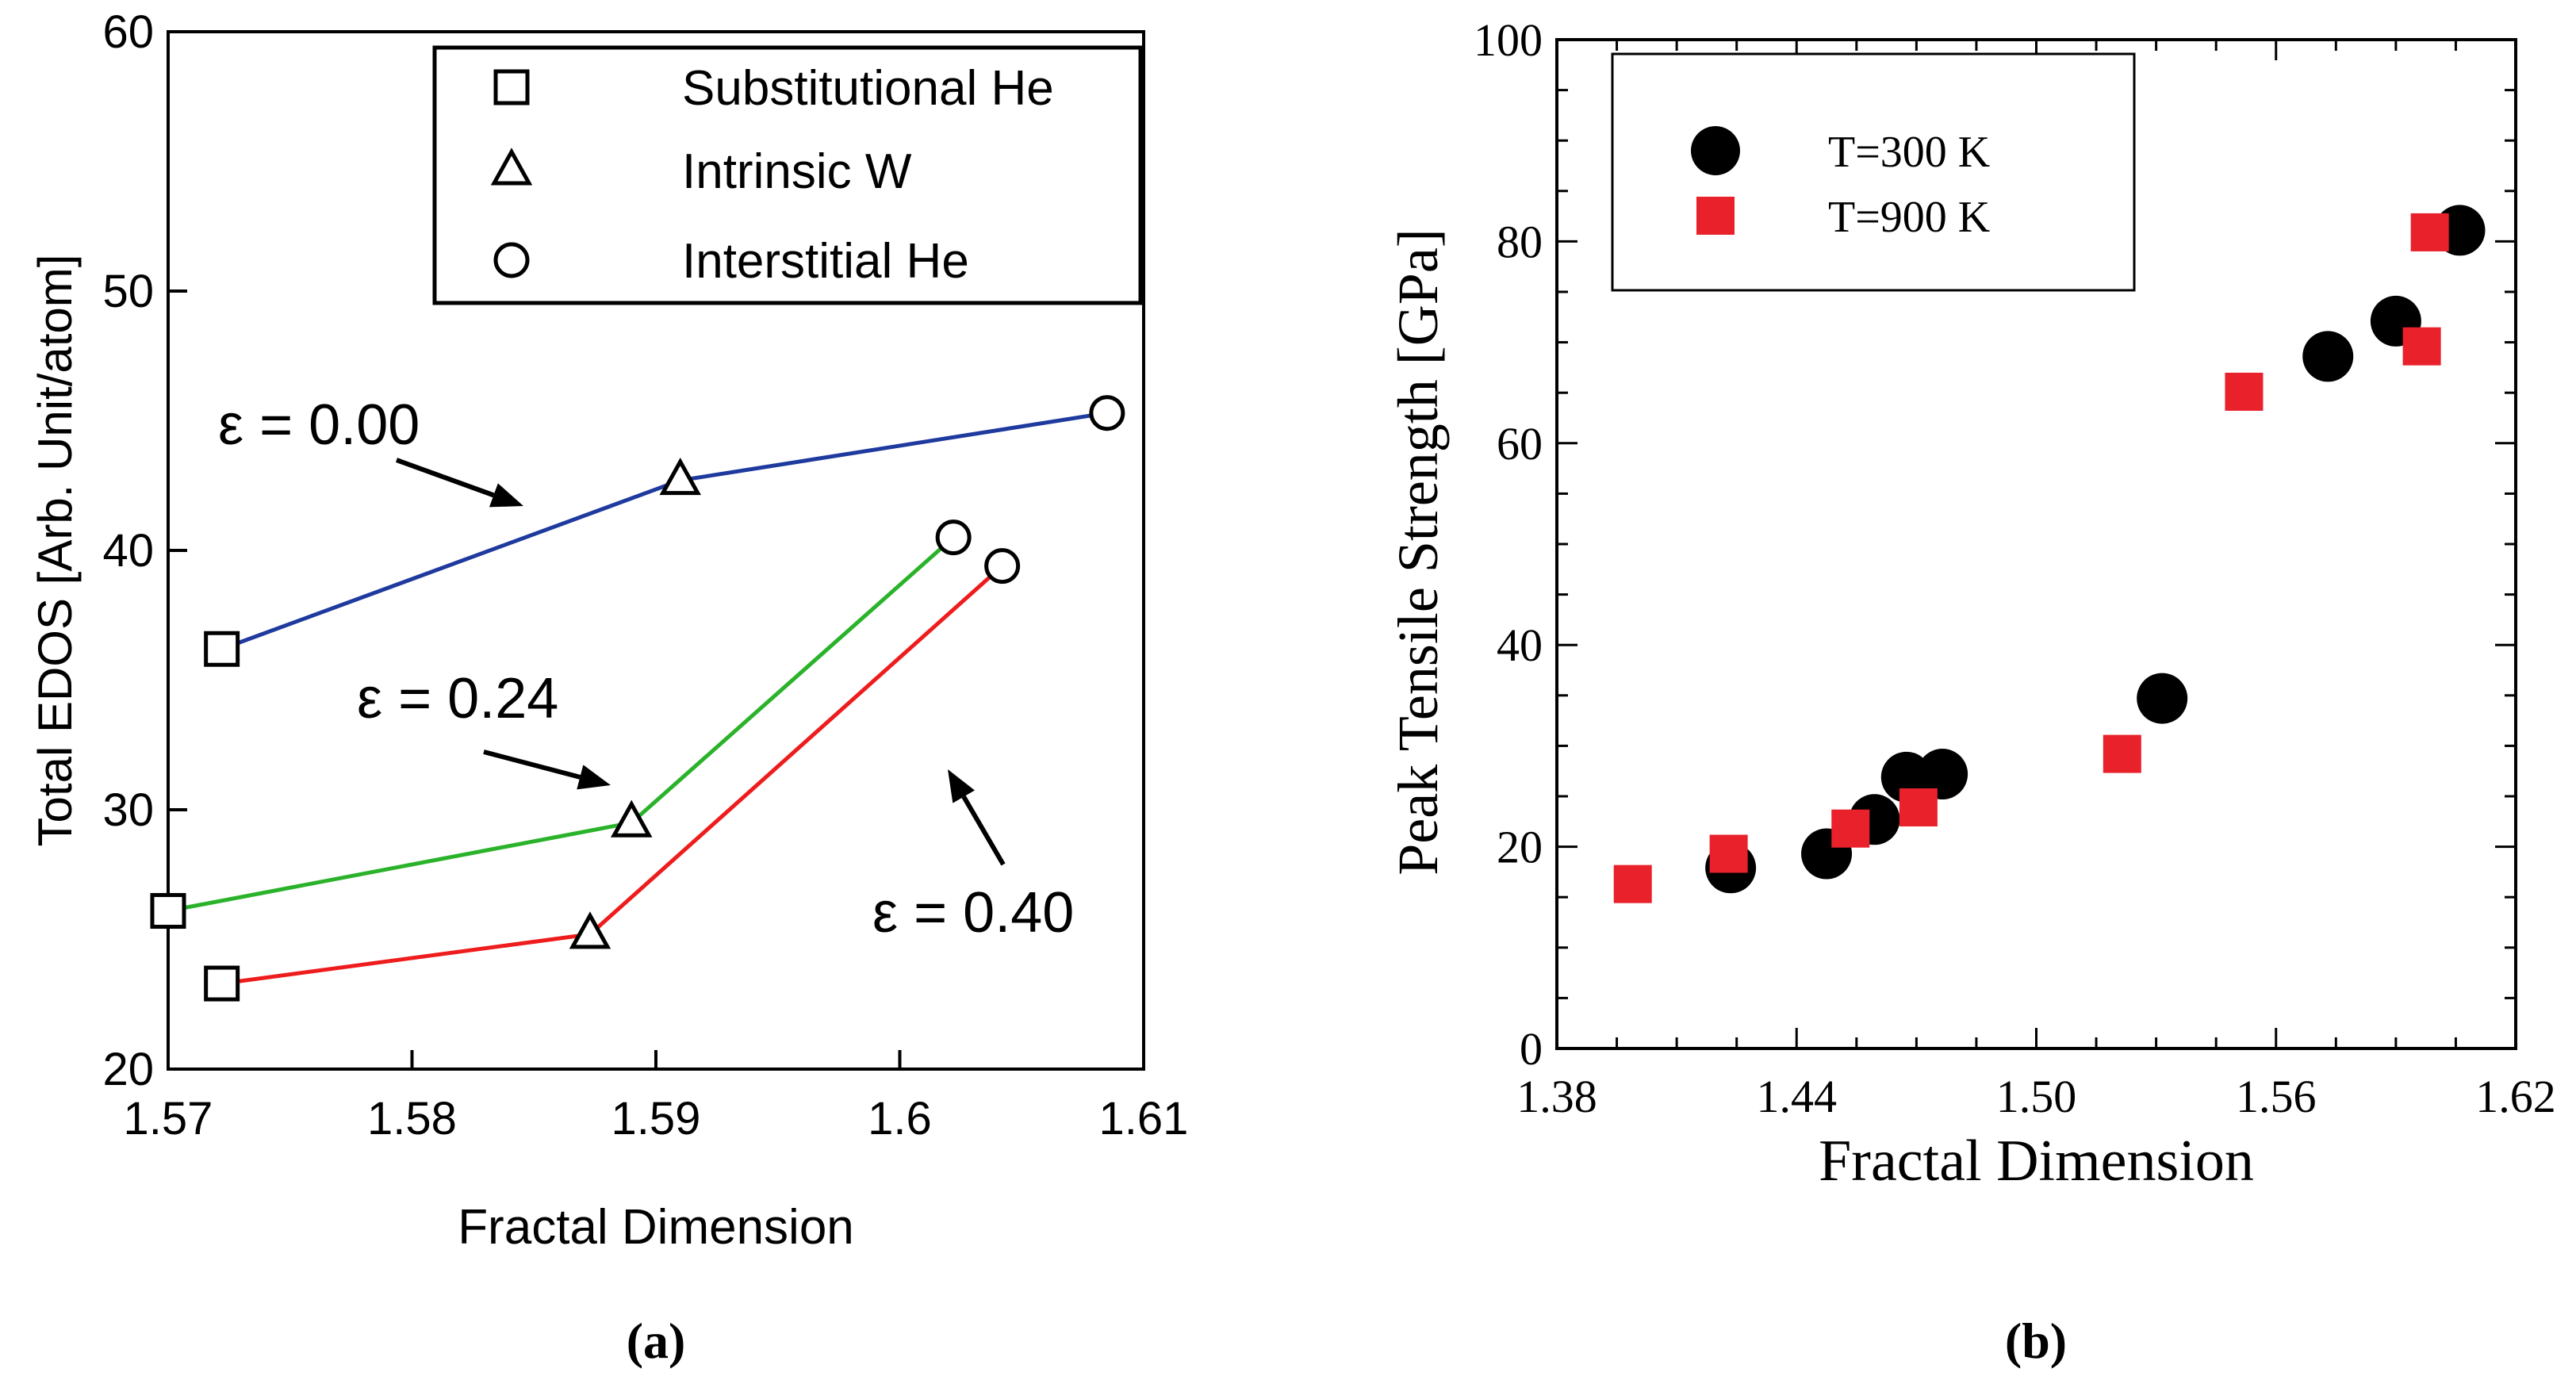 The image size is (2576, 1380). I want to click on legend-label: Interstitial He, so click(825, 261).